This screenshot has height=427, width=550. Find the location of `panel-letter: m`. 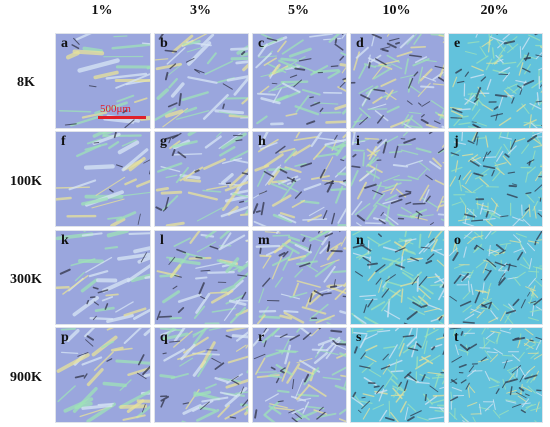

panel-letter: m is located at coordinates (264, 240).